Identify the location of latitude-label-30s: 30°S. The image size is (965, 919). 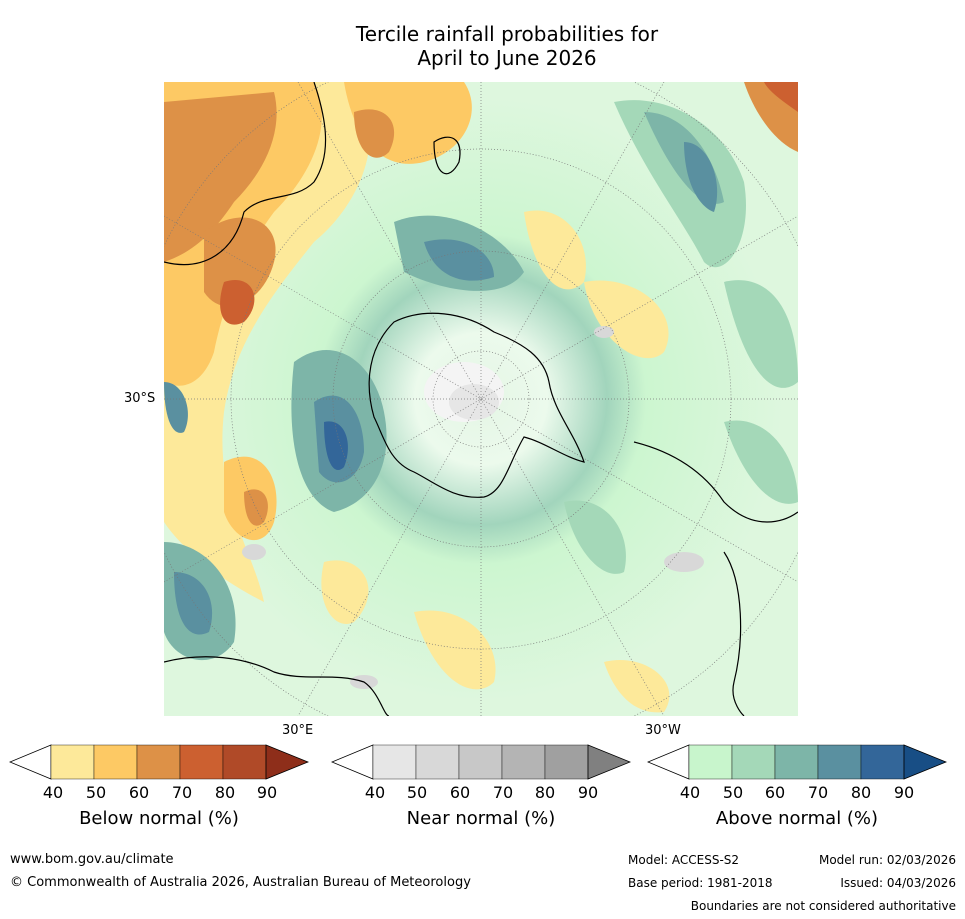
(140, 398).